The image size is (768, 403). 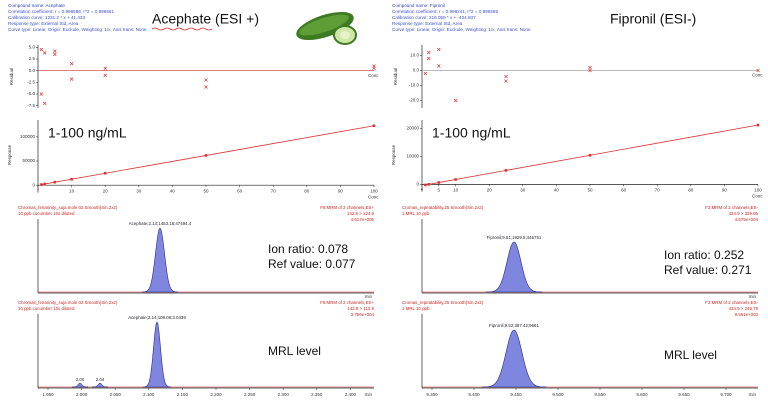 What do you see at coordinates (418, 5) in the screenshot?
I see `info-line: Compound name: Fipronil` at bounding box center [418, 5].